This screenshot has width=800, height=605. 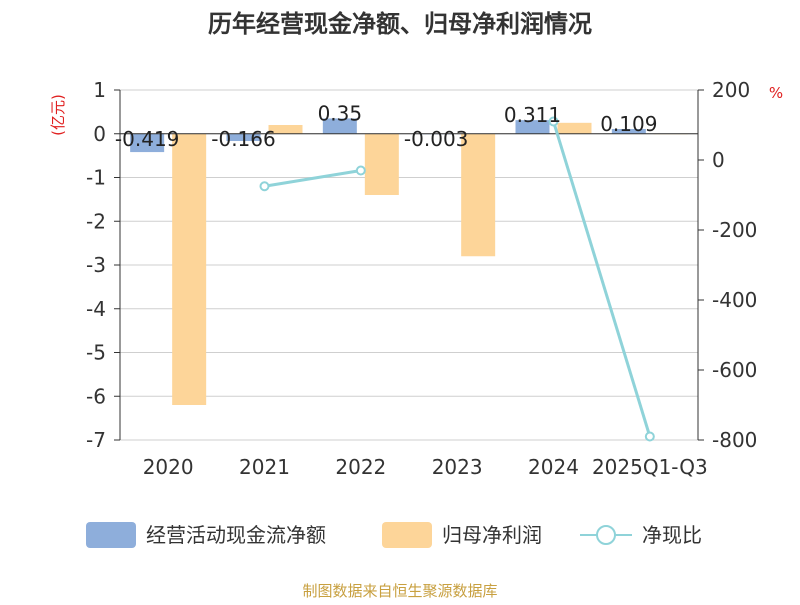 I want to click on x-tick-label: 2023, so click(x=457, y=467).